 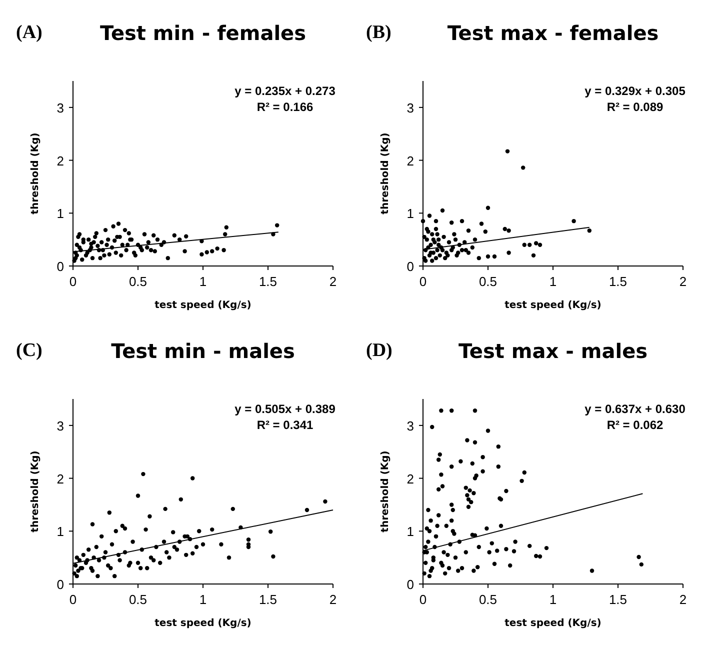 I want to click on chart-title: Test max - males, so click(x=553, y=351).